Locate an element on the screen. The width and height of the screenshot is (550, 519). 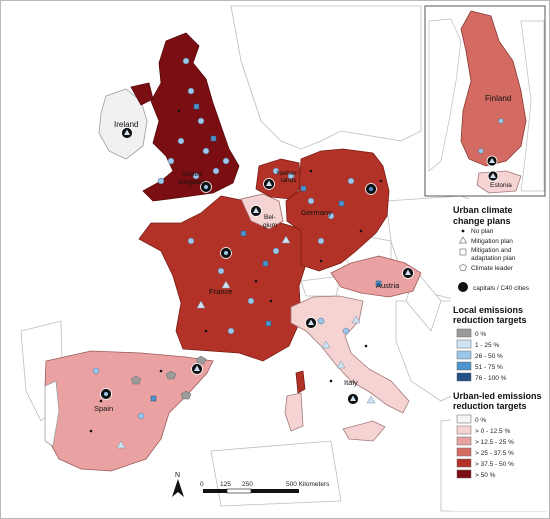
label-estonia: Estonia is located at coordinates (501, 185).